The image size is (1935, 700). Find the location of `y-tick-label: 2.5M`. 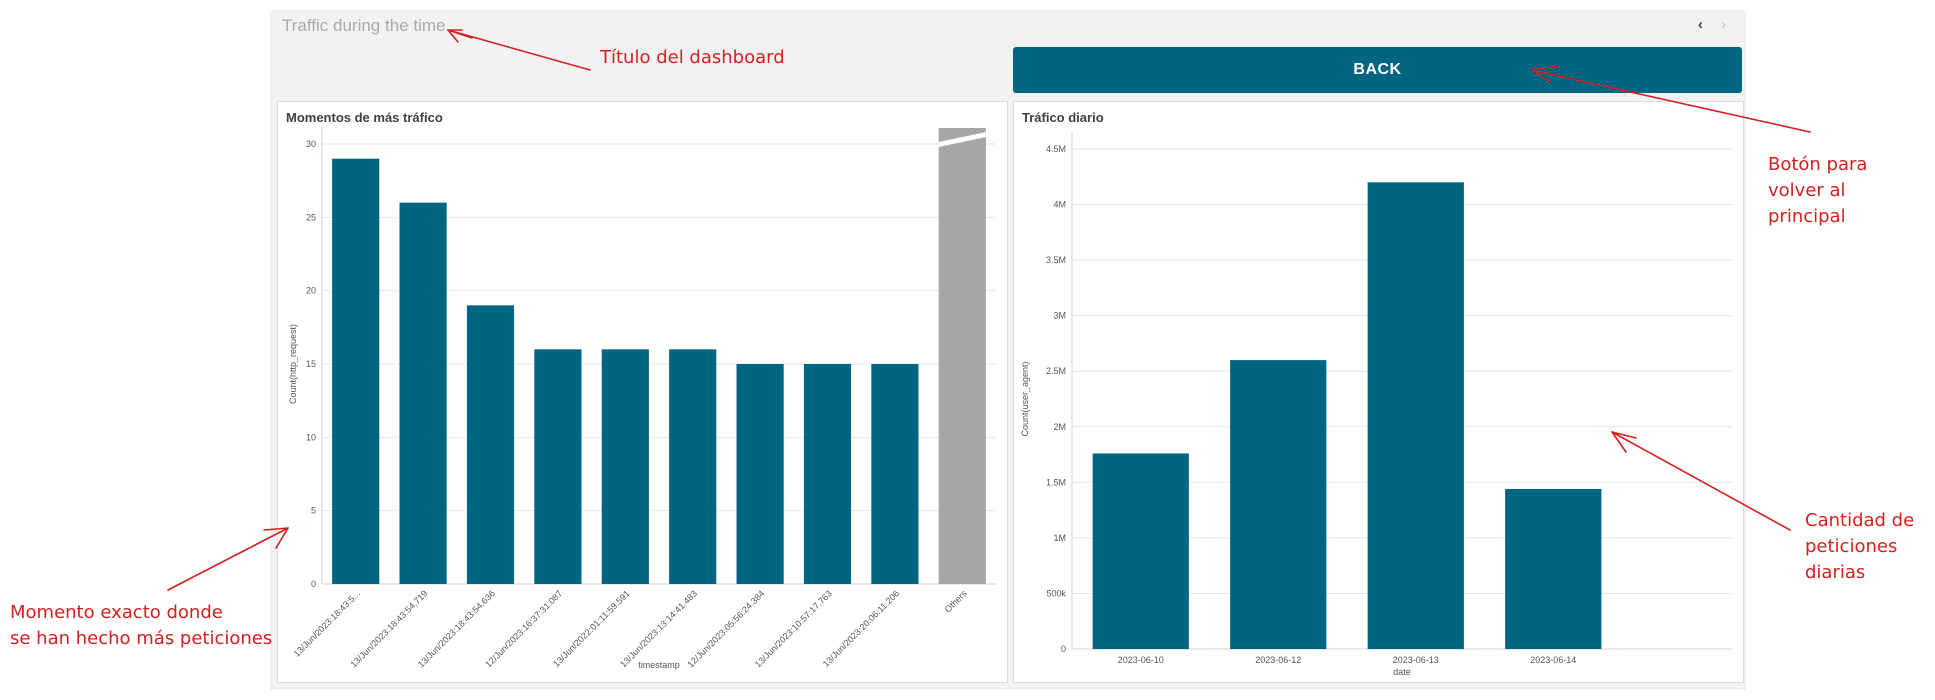

y-tick-label: 2.5M is located at coordinates (1056, 371).